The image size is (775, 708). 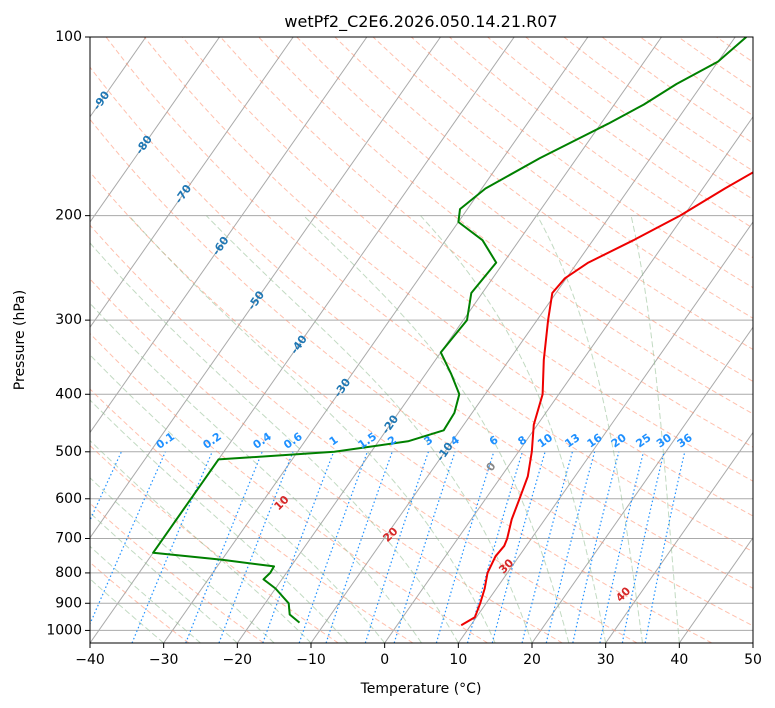 What do you see at coordinates (390, 424) in the screenshot?
I see `line-label: -20` at bounding box center [390, 424].